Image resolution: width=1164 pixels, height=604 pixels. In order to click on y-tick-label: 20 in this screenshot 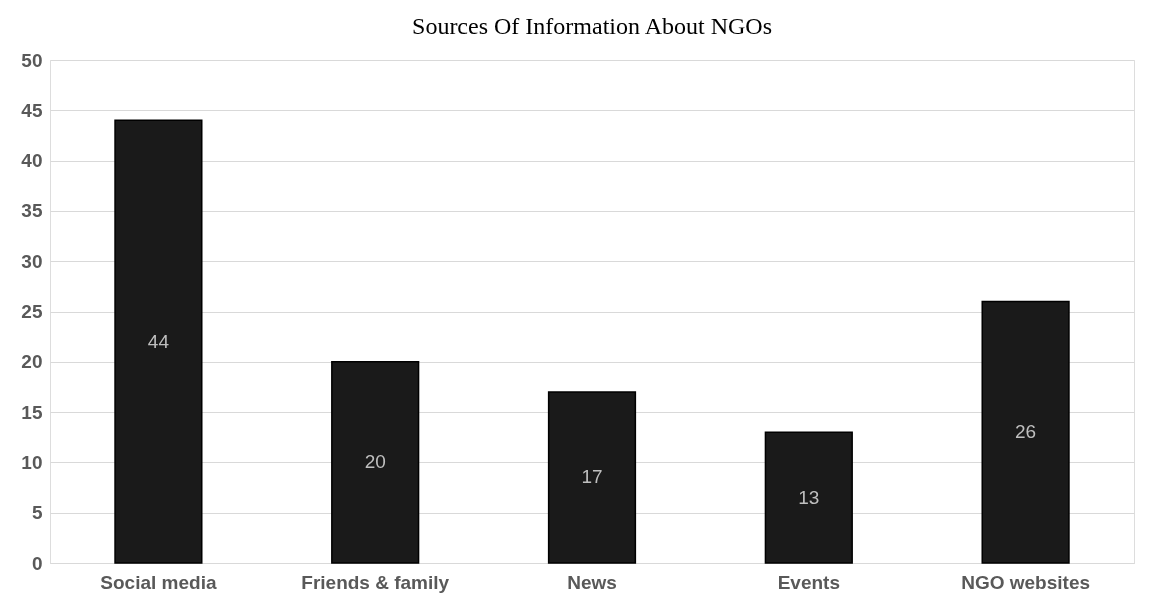, I will do `click(32, 362)`.